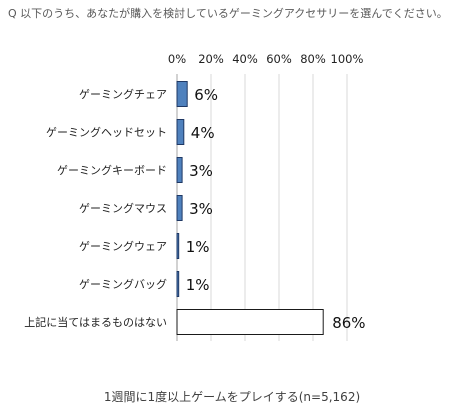 Image resolution: width=464 pixels, height=413 pixels. I want to click on x-axis-ticks: 0% 20% 40% 60% 80% 100%, so click(266, 59).